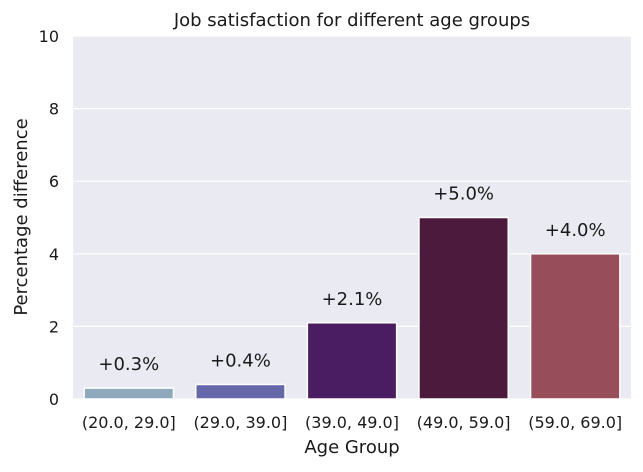 The height and width of the screenshot is (472, 643). I want to click on x-tick-label: (49.0, 59.0], so click(464, 422).